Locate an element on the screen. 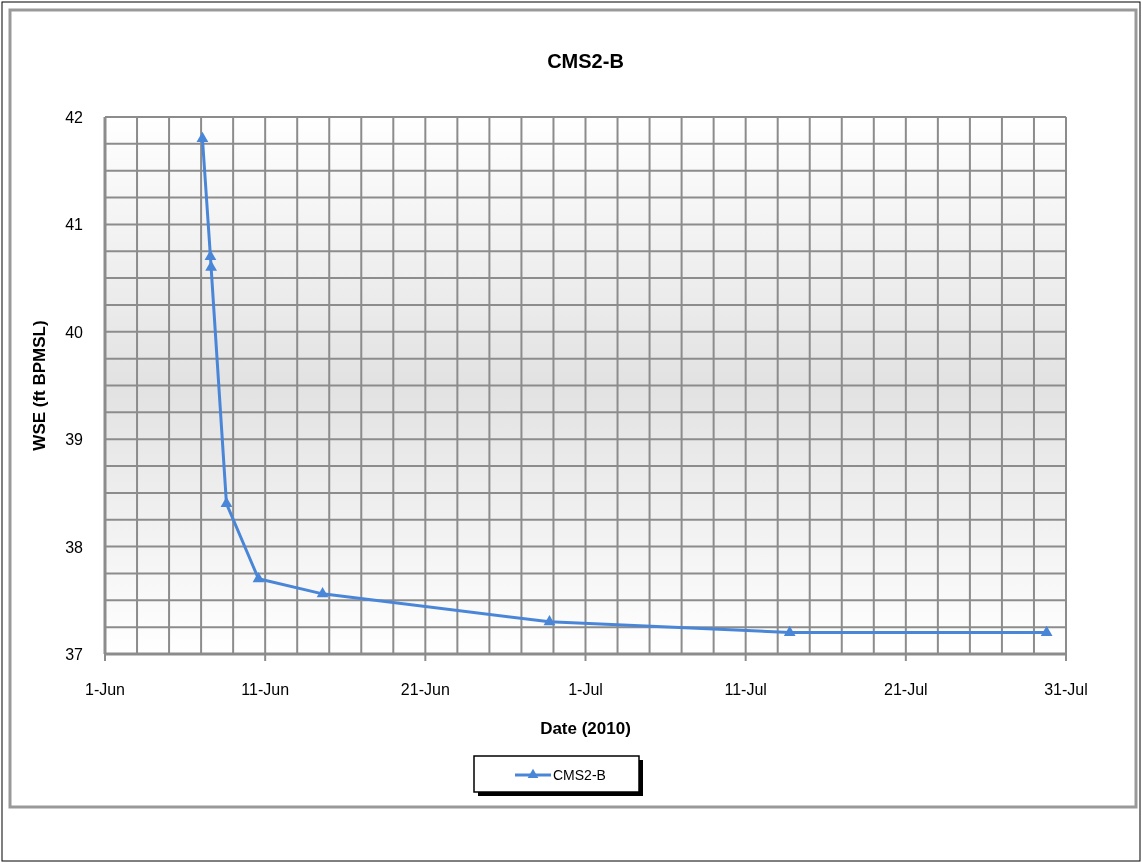  y-tick-label: 39 is located at coordinates (74, 440).